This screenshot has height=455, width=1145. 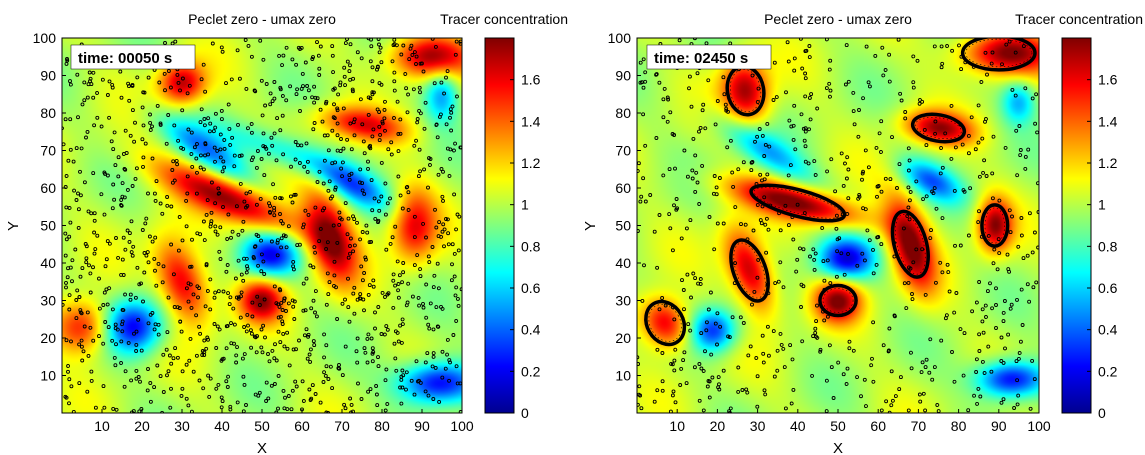 What do you see at coordinates (525, 205) in the screenshot?
I see `colorbar-tick-label: 1` at bounding box center [525, 205].